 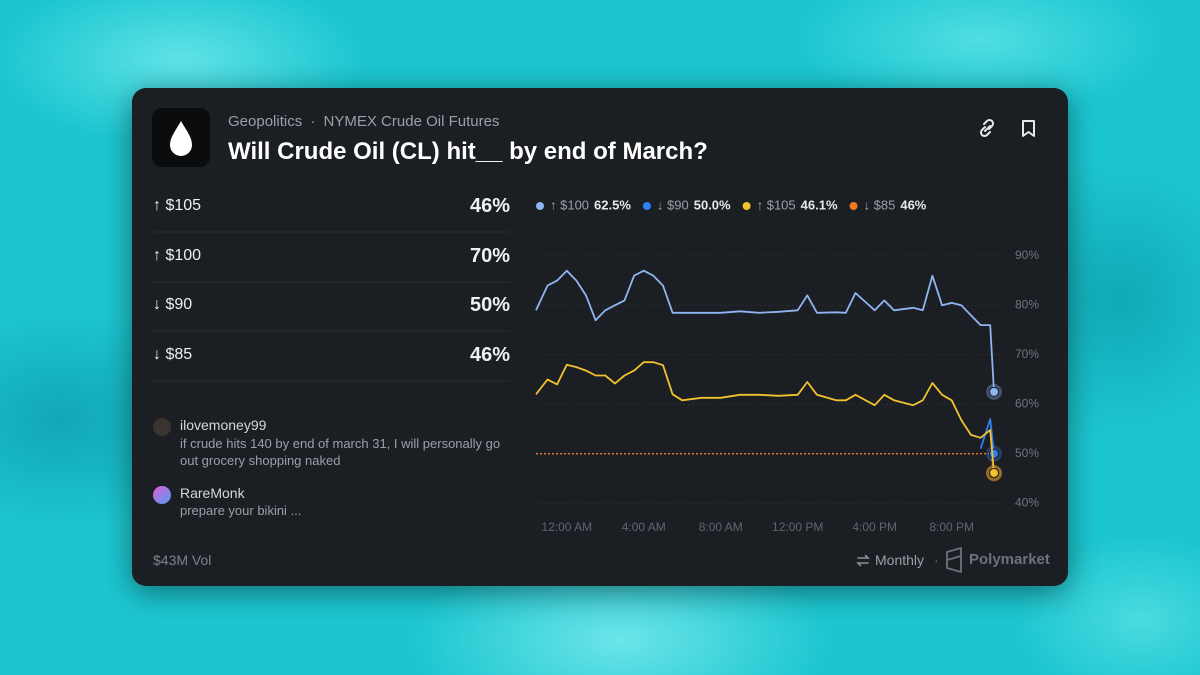 I want to click on row-separators, so click(x=331, y=306).